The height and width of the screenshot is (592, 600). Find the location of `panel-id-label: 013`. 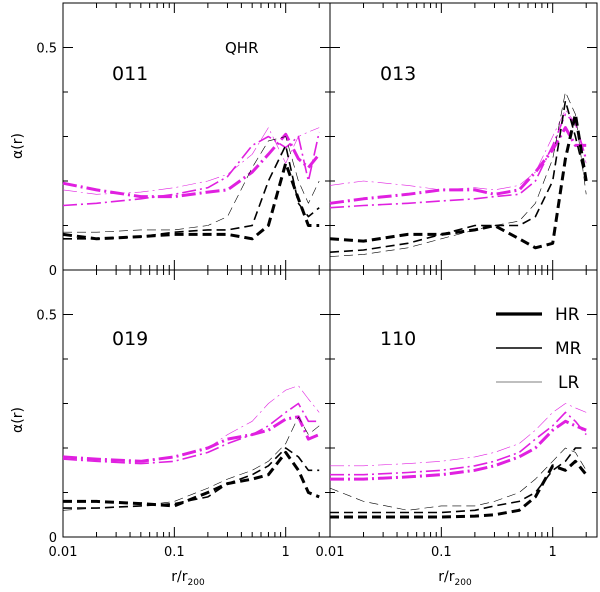

panel-id-label: 013 is located at coordinates (398, 74).